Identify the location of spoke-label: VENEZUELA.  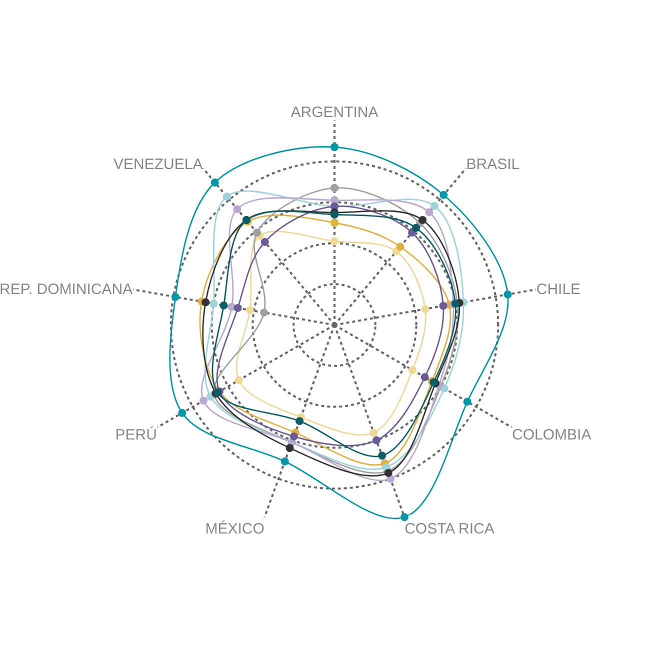
(158, 165).